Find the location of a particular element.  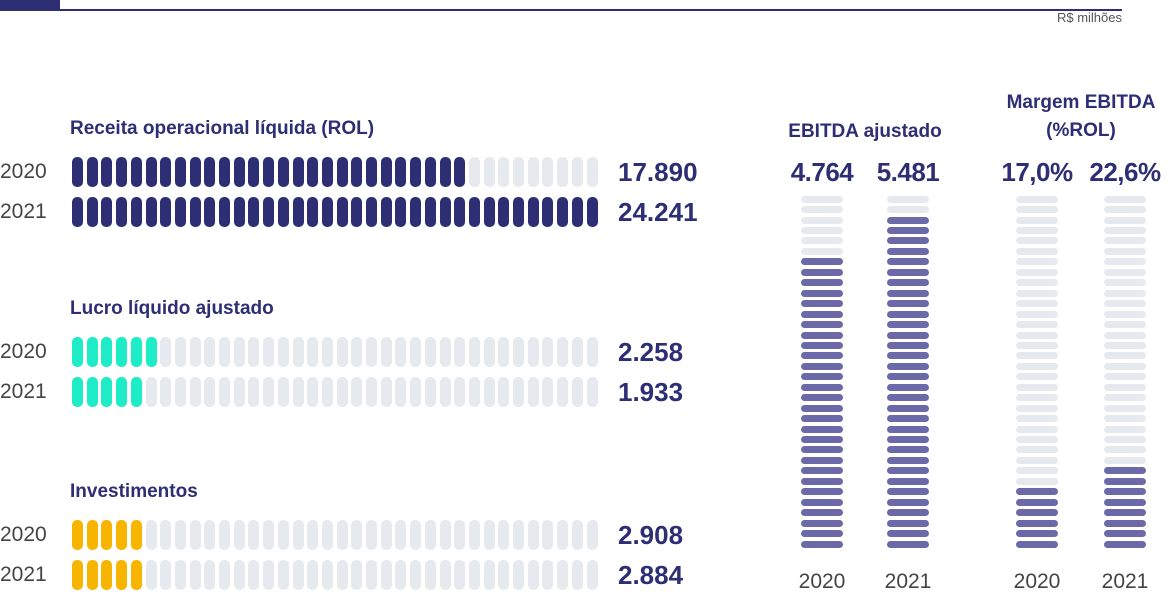

value-label: 2.908 is located at coordinates (651, 535).